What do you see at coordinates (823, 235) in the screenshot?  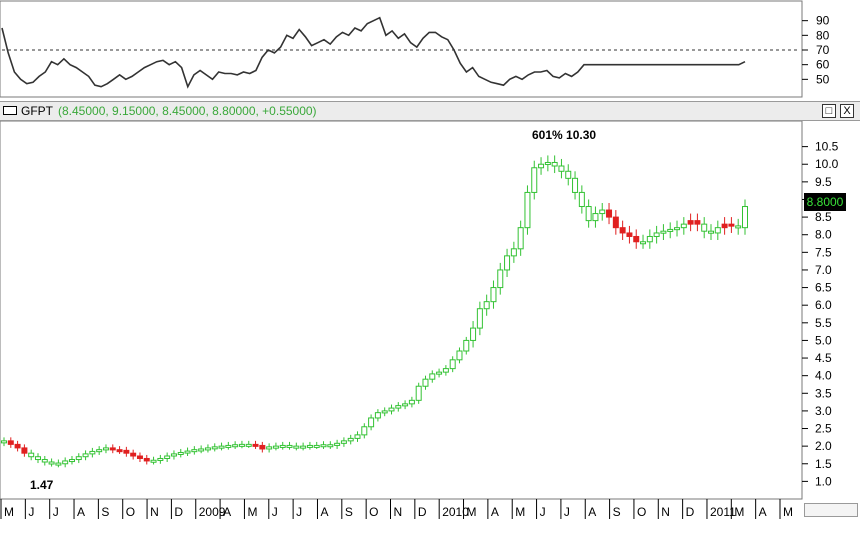 I see `price-y-tick-label: 8.0` at bounding box center [823, 235].